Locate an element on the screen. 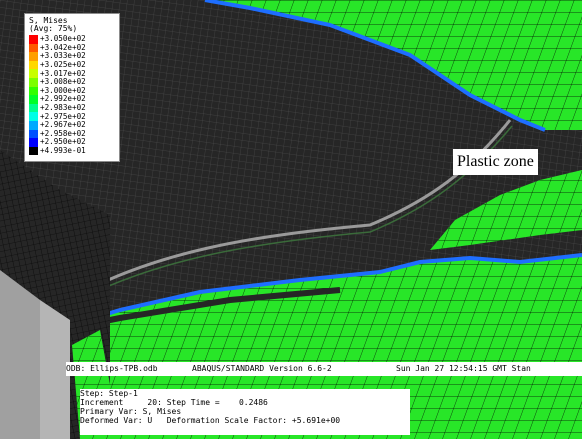  legend-entry: +3.000e+02 is located at coordinates (72, 90).